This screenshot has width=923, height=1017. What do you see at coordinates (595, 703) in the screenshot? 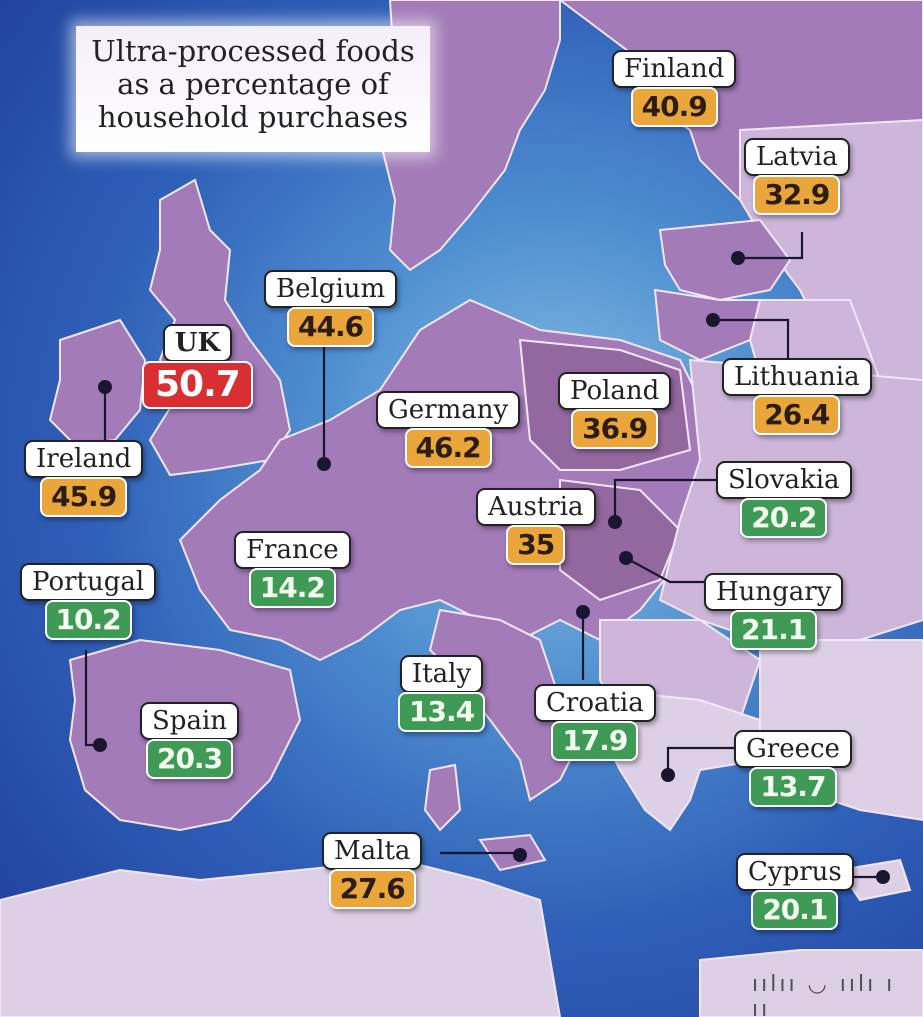
I see `country-name: Croatia` at bounding box center [595, 703].